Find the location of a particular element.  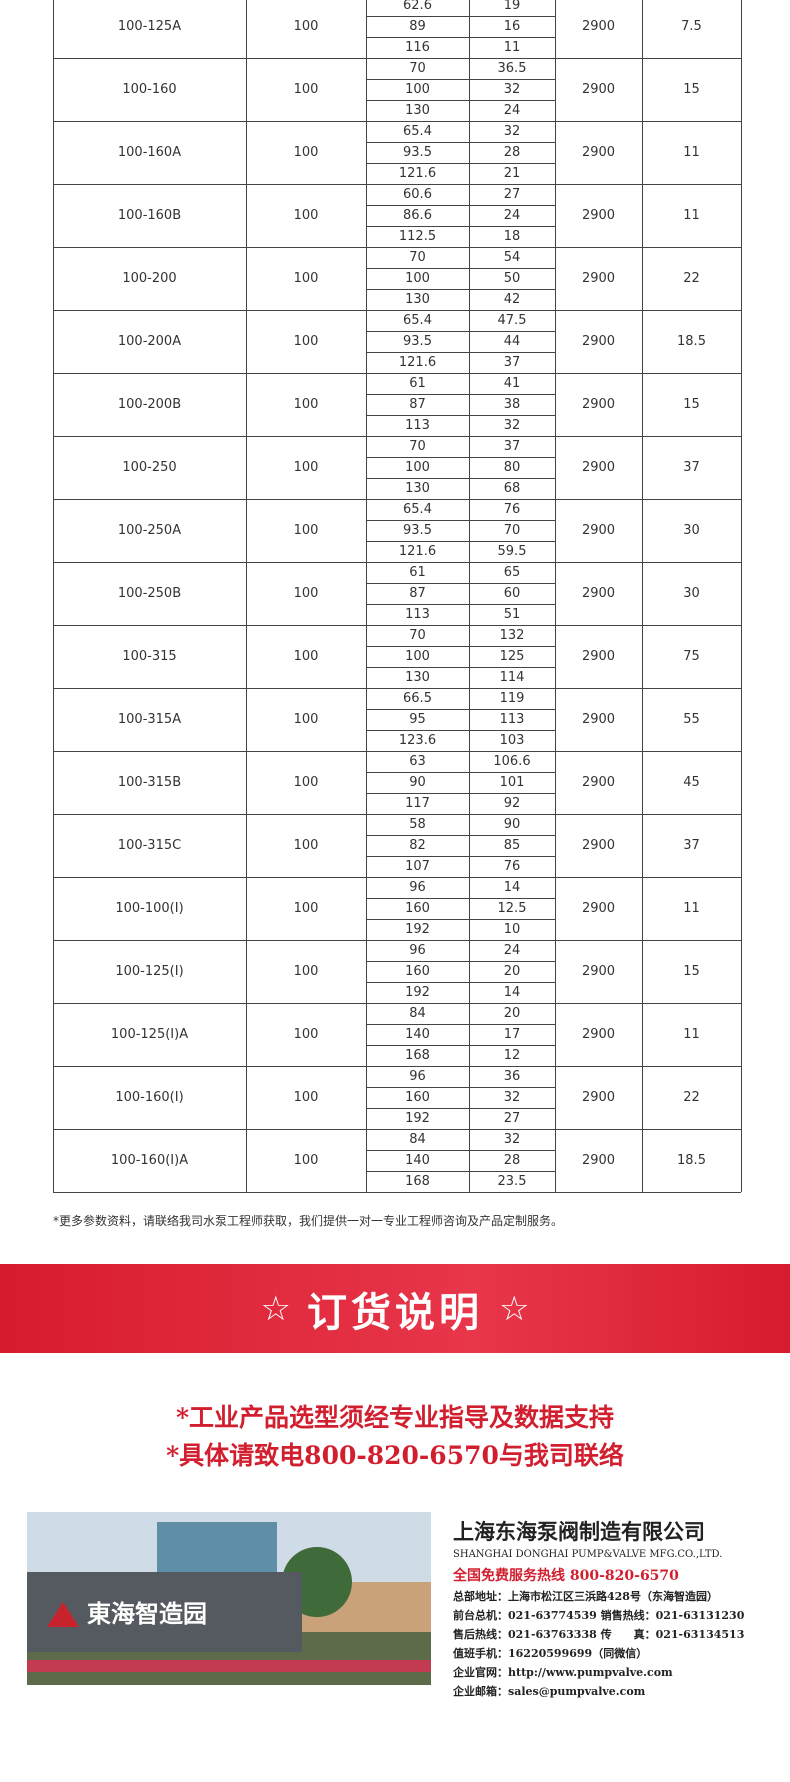

info-line: 企业邮箱：sales@pumpvalve.com is located at coordinates (549, 1691).